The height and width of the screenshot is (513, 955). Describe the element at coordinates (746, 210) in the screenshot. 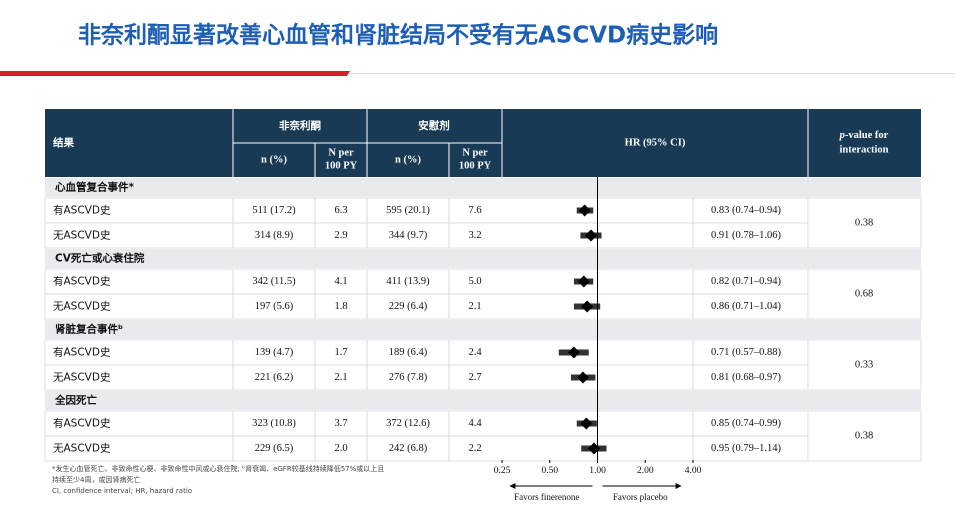

I see `hr-label: 0.83 (0.74–0.94)` at that location.